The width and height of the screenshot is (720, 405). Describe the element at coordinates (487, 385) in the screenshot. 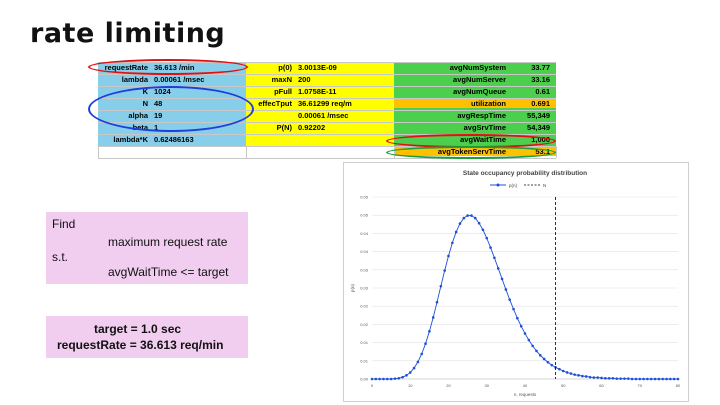

I see `x-tick-label: 30` at that location.